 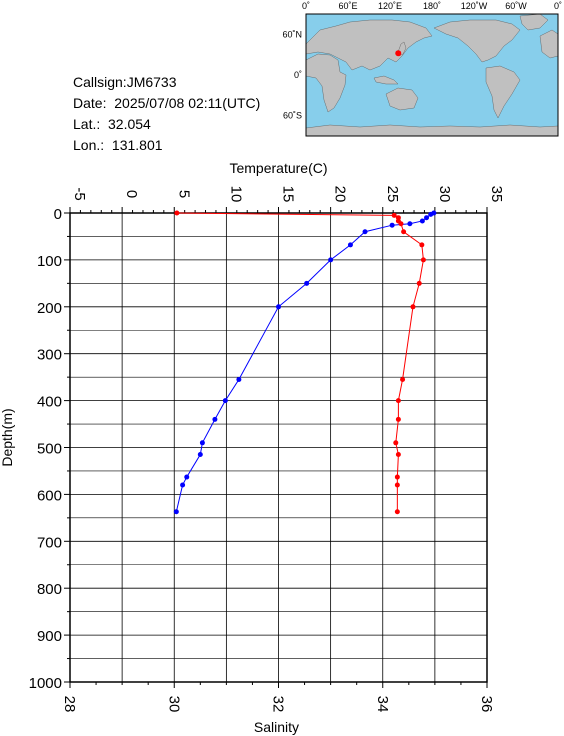 I want to click on depth-axis-title: Depth(m), so click(x=7, y=437).